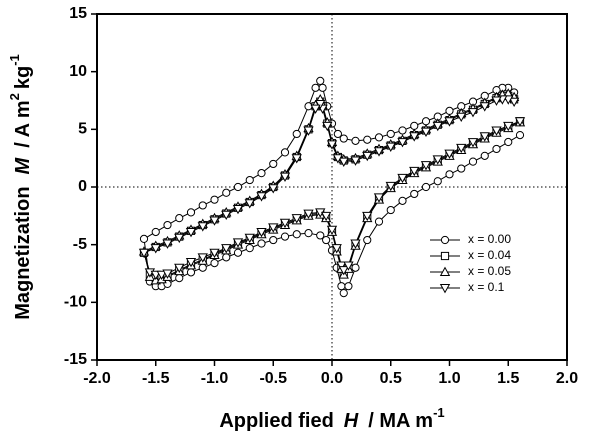 This screenshot has height=443, width=592. Describe the element at coordinates (400, 421) in the screenshot. I see `x-label-unit: / MA m` at that location.